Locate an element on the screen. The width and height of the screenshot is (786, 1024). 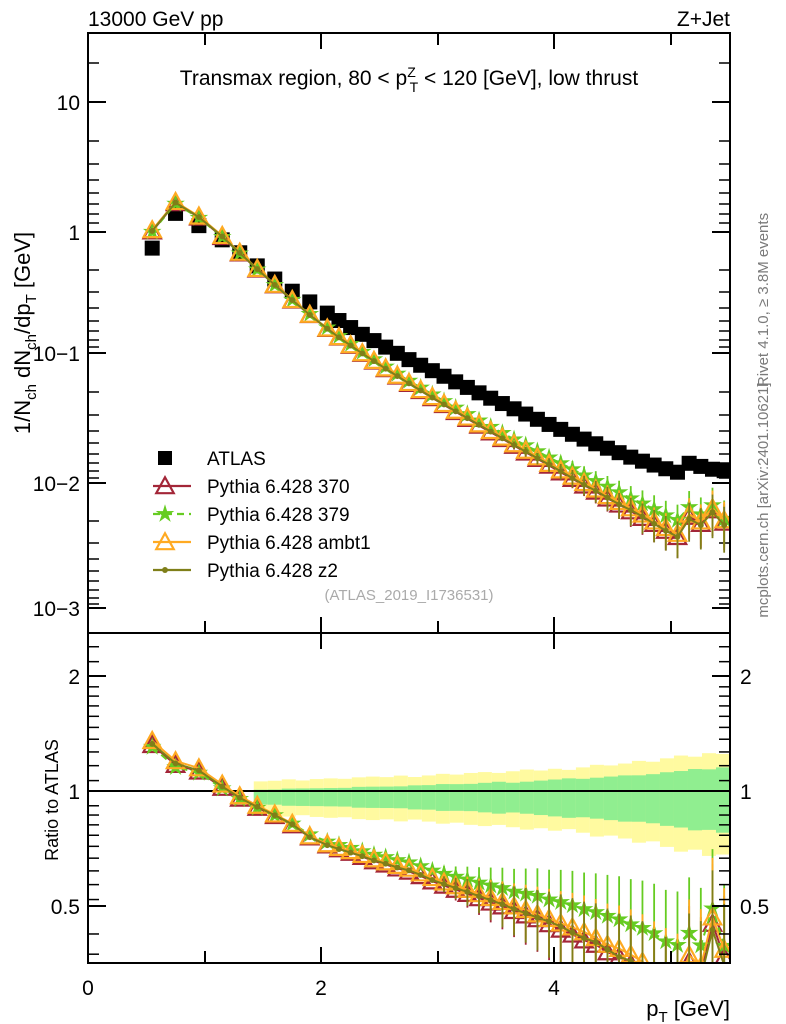
x-tick-label-0: 0 is located at coordinates (88, 988).